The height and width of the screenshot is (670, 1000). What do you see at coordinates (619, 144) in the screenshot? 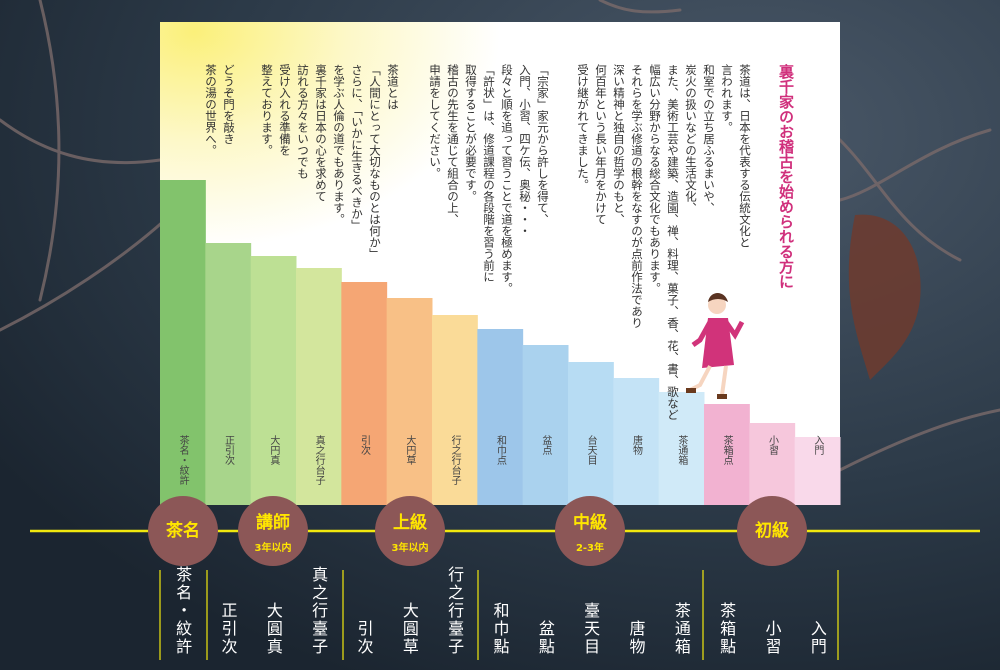
I see `paragraph-line: 深い精神と独自の哲学のもと、` at bounding box center [619, 144].